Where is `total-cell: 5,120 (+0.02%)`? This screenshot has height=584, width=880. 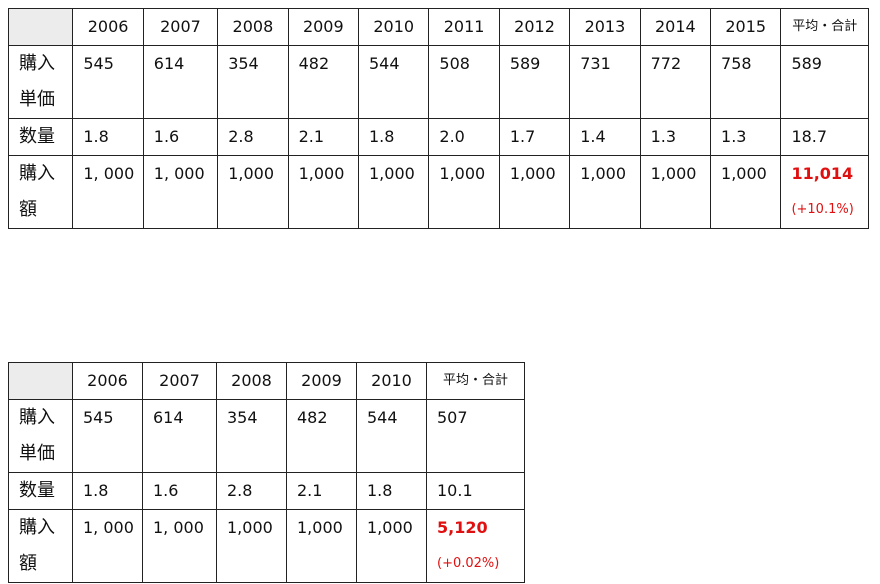 total-cell: 5,120 (+0.02%) is located at coordinates (475, 546).